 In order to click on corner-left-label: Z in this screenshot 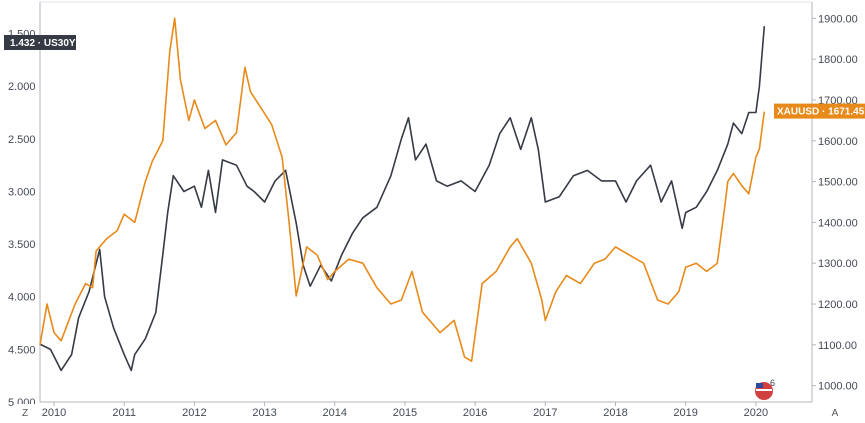, I will do `click(25, 413)`.